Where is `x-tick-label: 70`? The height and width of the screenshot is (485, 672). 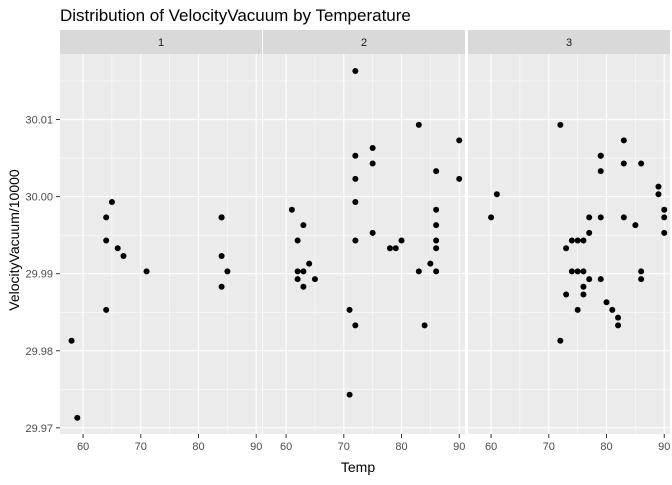 x-tick-label: 70 is located at coordinates (141, 447).